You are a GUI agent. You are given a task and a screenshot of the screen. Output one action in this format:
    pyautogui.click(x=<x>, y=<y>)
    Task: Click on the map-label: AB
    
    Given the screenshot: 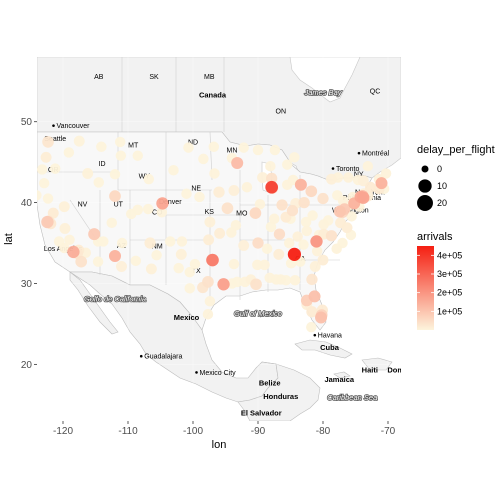 What is the action you would take?
    pyautogui.click(x=99, y=77)
    